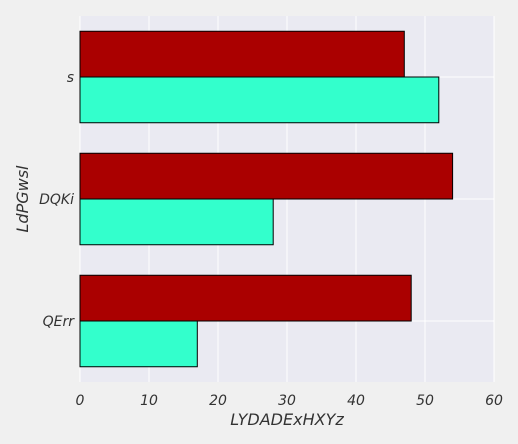 The height and width of the screenshot is (444, 518). I want to click on y-category-labels: s DQKi QErr, so click(57, 200).